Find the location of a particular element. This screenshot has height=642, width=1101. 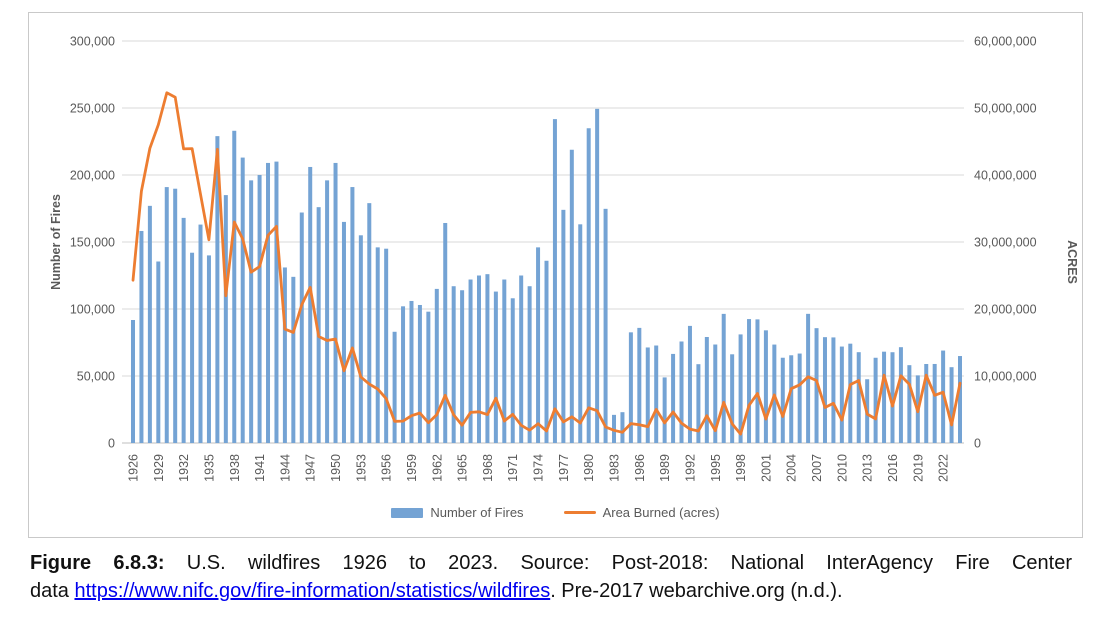

bar-1941 is located at coordinates (259, 309).